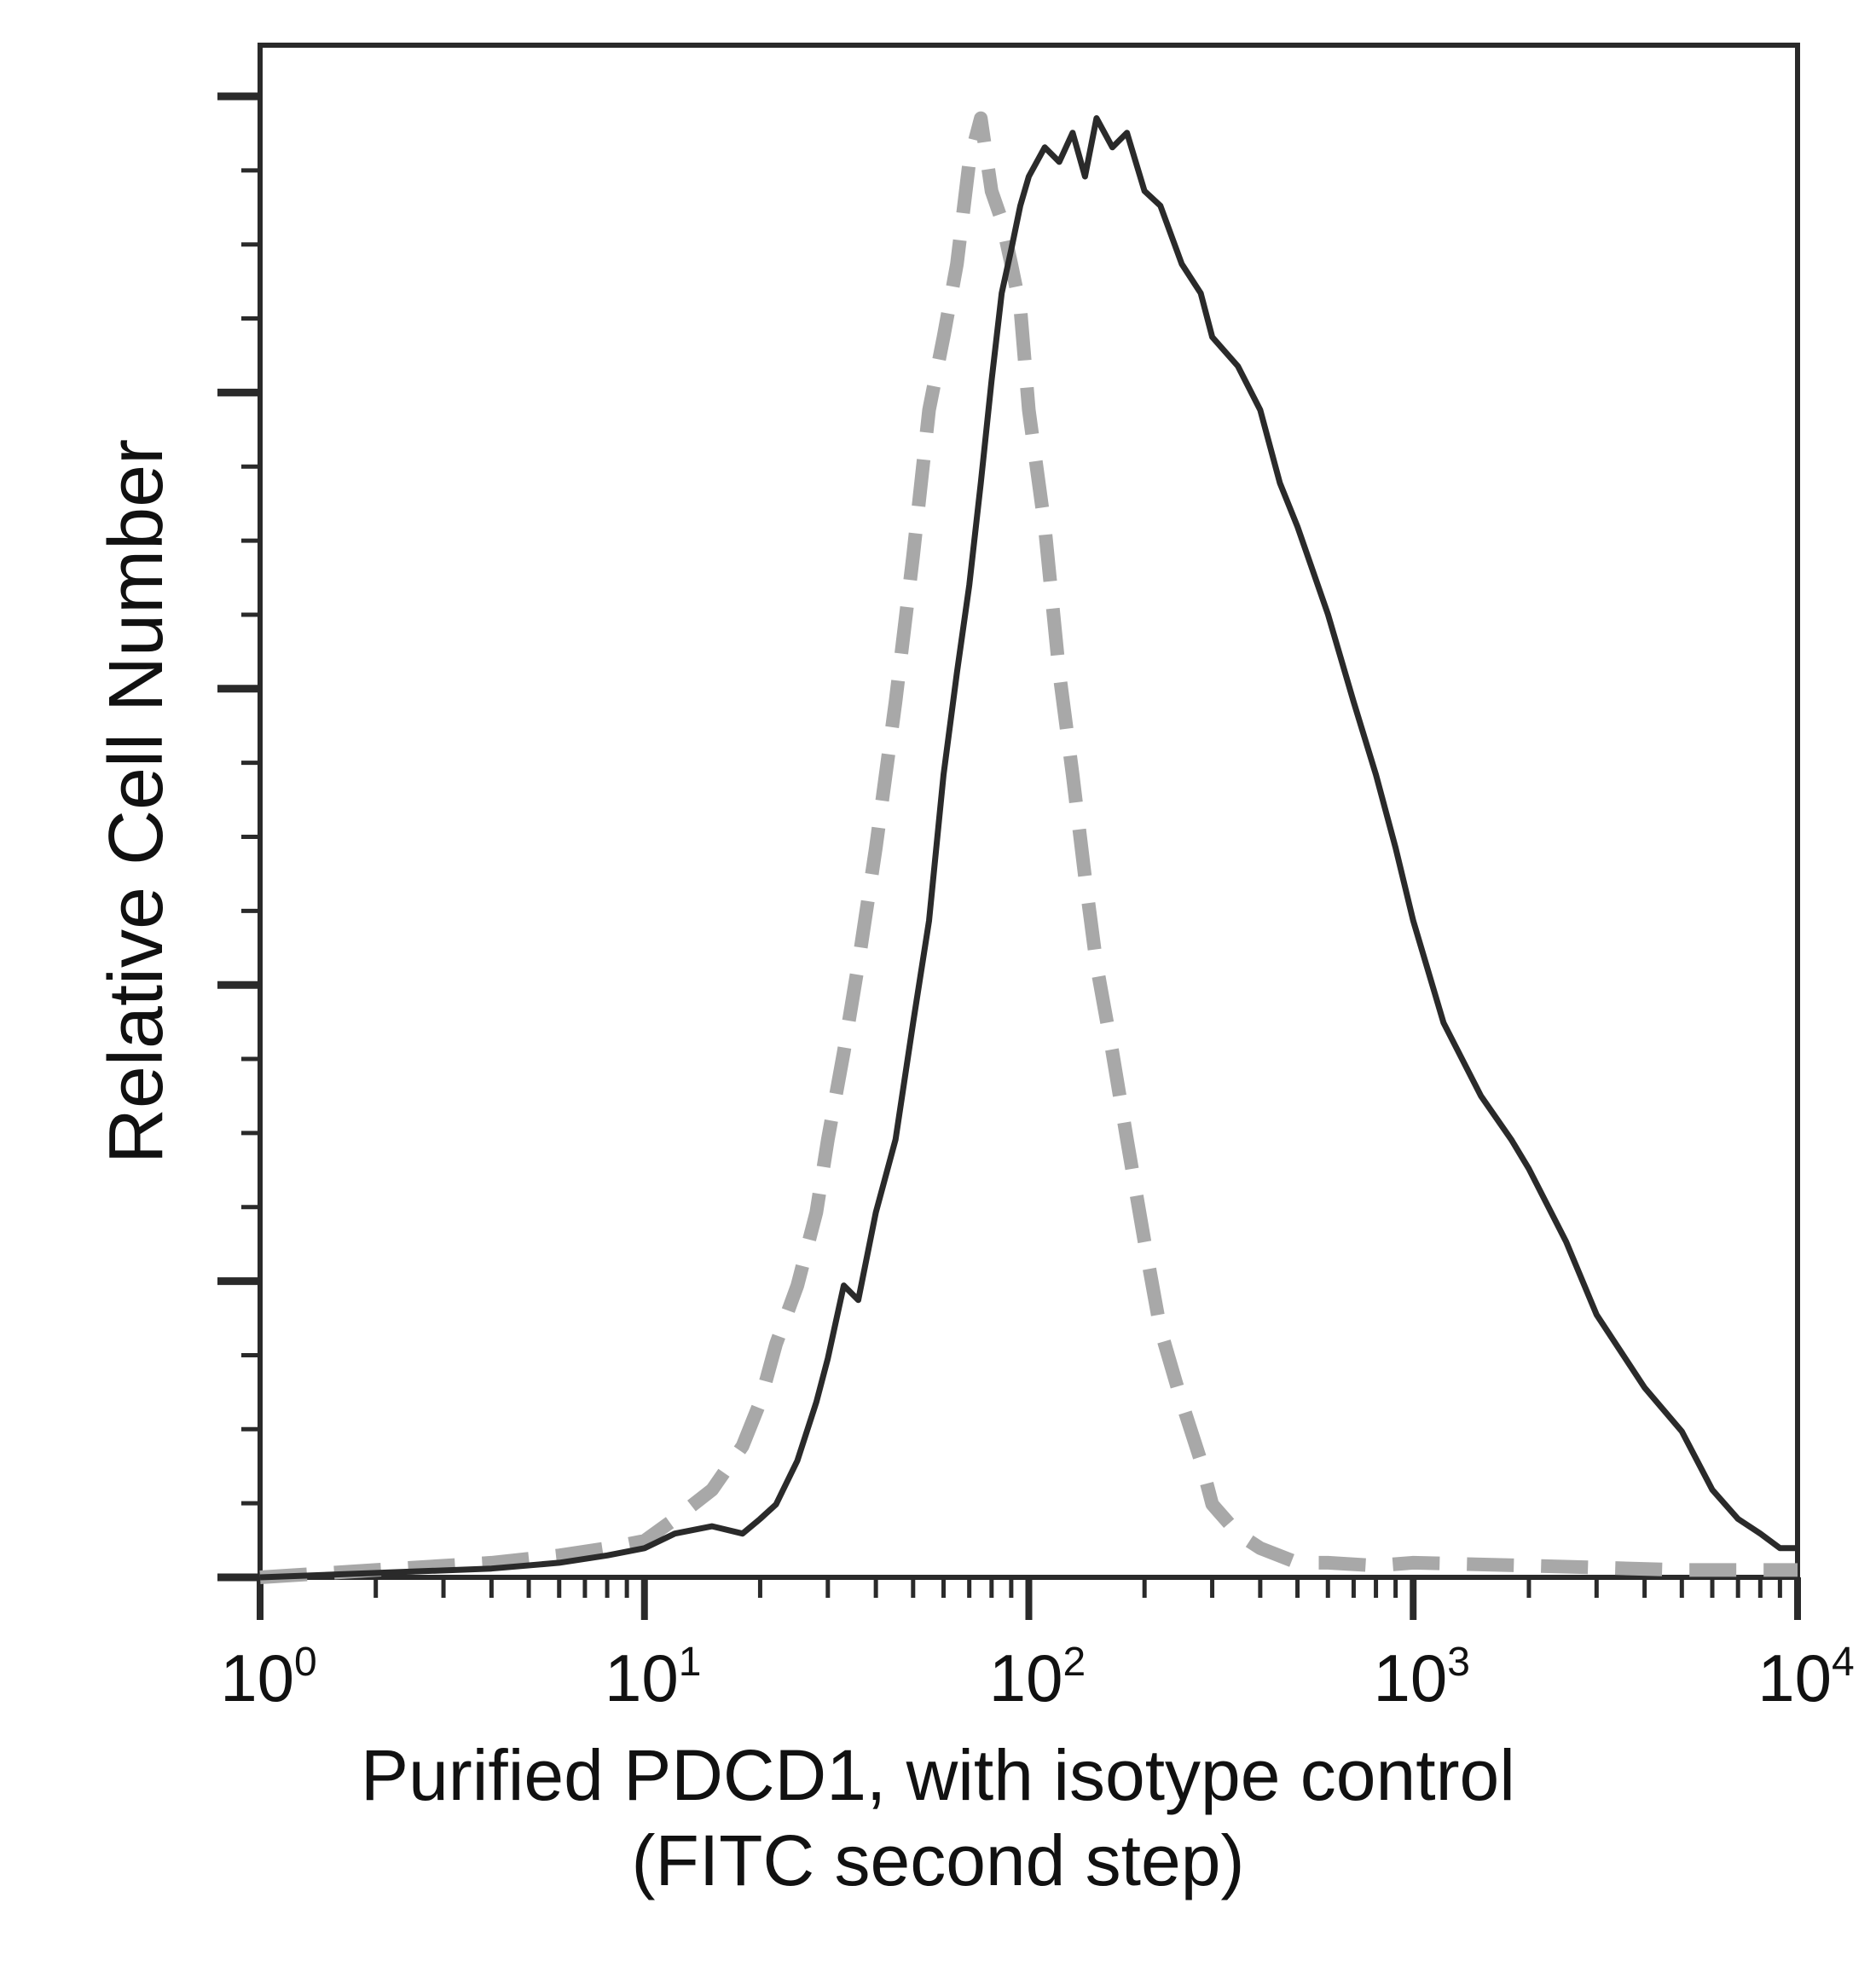  I want to click on x-tick-label: 10³, so click(1422, 1677).